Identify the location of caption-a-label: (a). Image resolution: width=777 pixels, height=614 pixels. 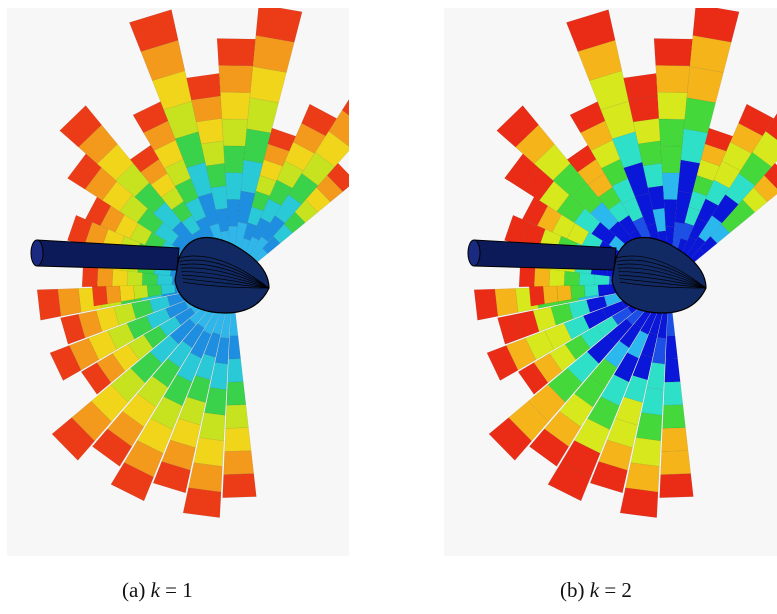
(134, 590).